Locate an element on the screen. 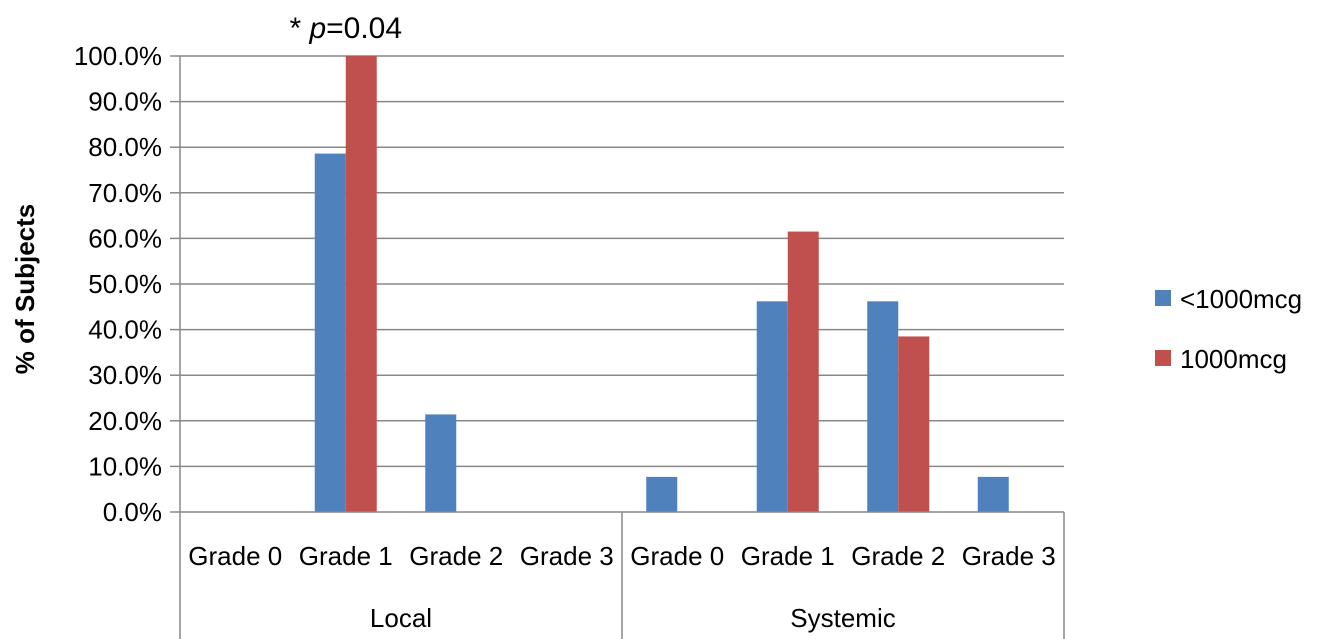 The height and width of the screenshot is (639, 1334). significance-annotation: * p=0.04 is located at coordinates (345, 28).